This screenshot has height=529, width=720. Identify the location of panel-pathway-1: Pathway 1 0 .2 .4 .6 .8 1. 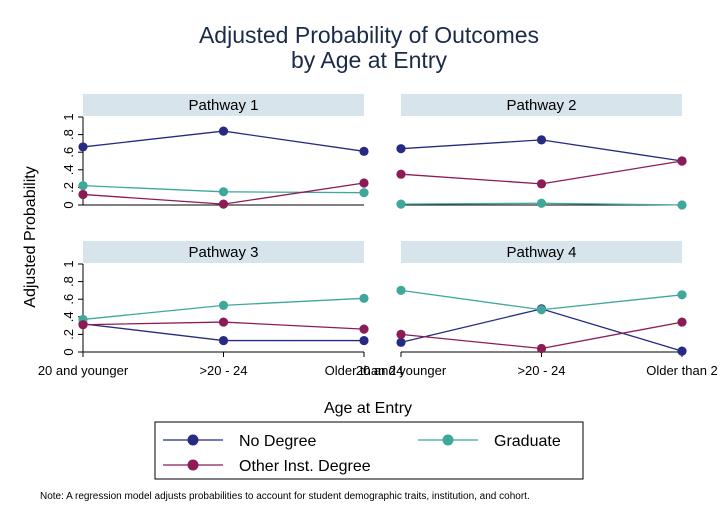
(215, 151).